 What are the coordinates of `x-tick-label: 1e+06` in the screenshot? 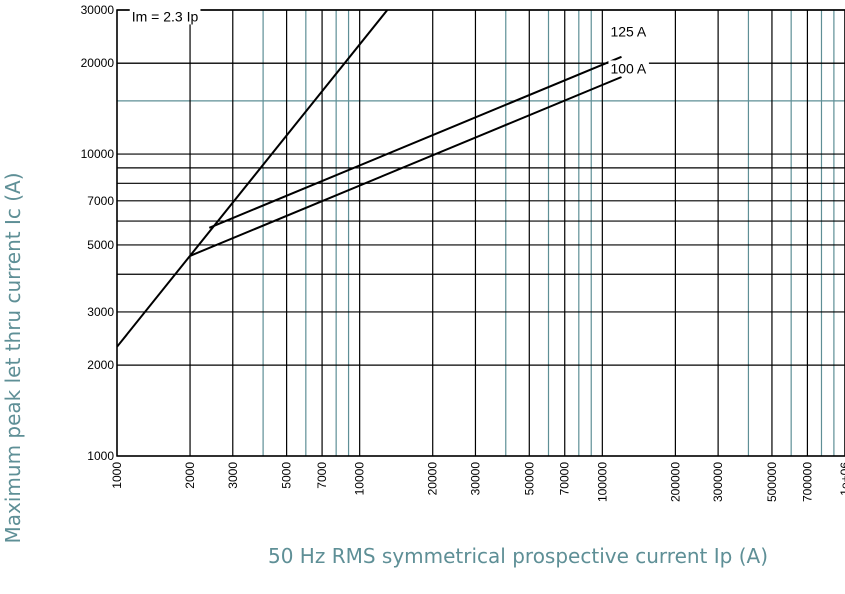 It's located at (841, 479).